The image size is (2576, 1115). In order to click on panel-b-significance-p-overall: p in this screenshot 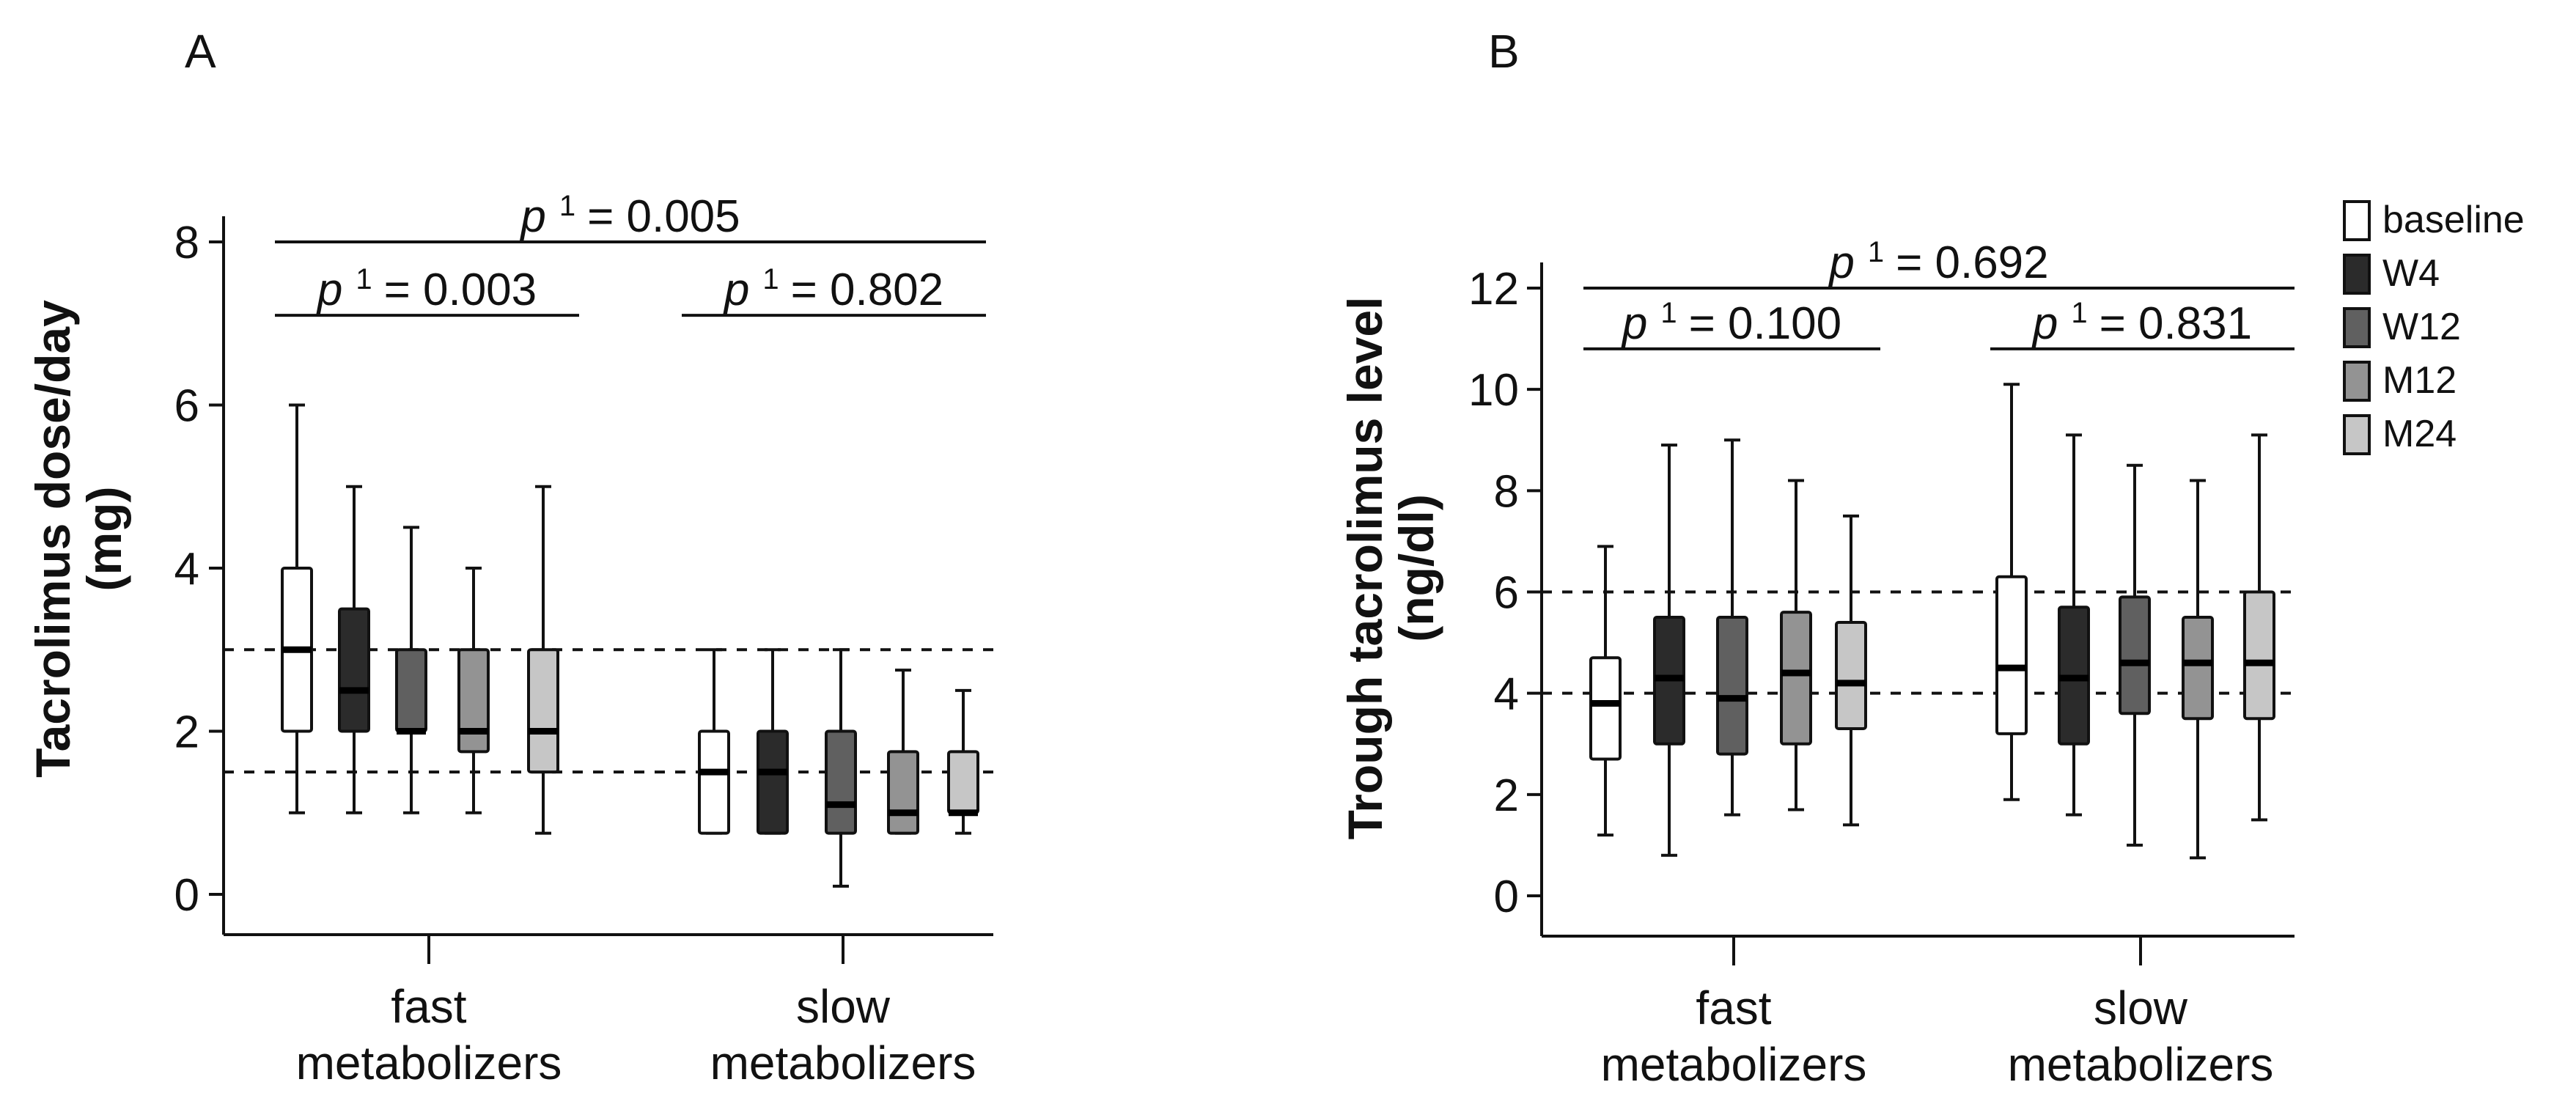, I will do `click(1841, 263)`.